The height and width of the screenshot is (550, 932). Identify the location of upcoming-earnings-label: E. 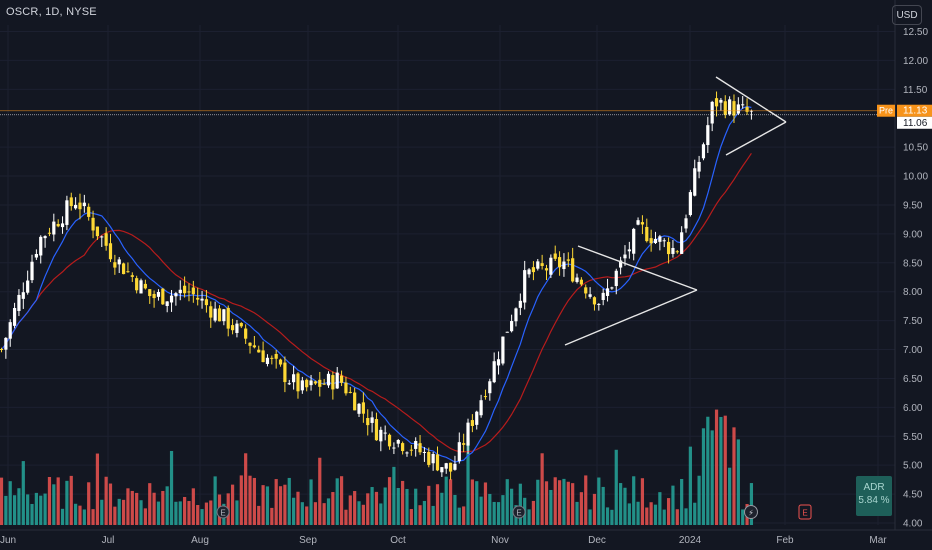
(804, 513).